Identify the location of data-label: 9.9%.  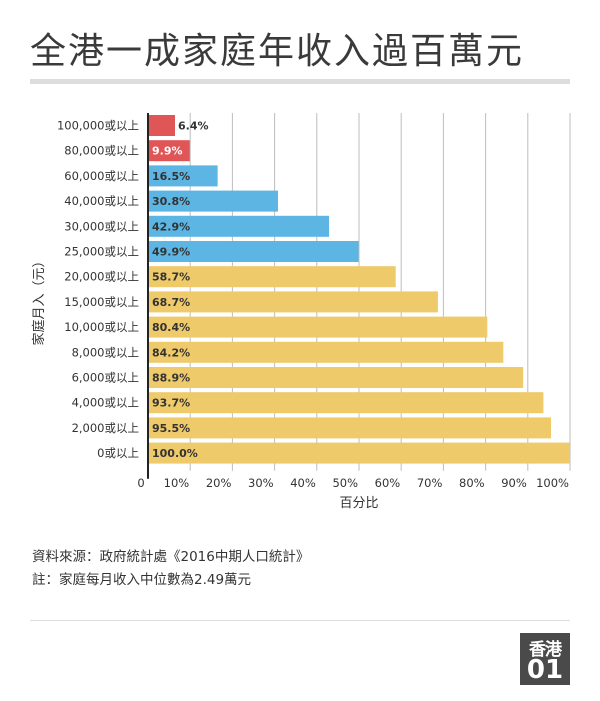
(167, 151).